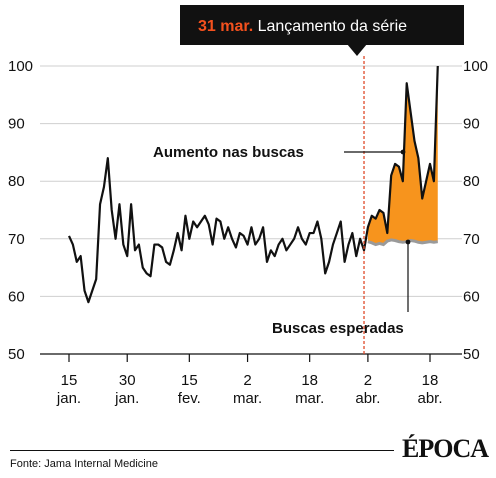 The height and width of the screenshot is (478, 496). I want to click on launch-banner: 31 mar. Lançamento da série, so click(322, 30).